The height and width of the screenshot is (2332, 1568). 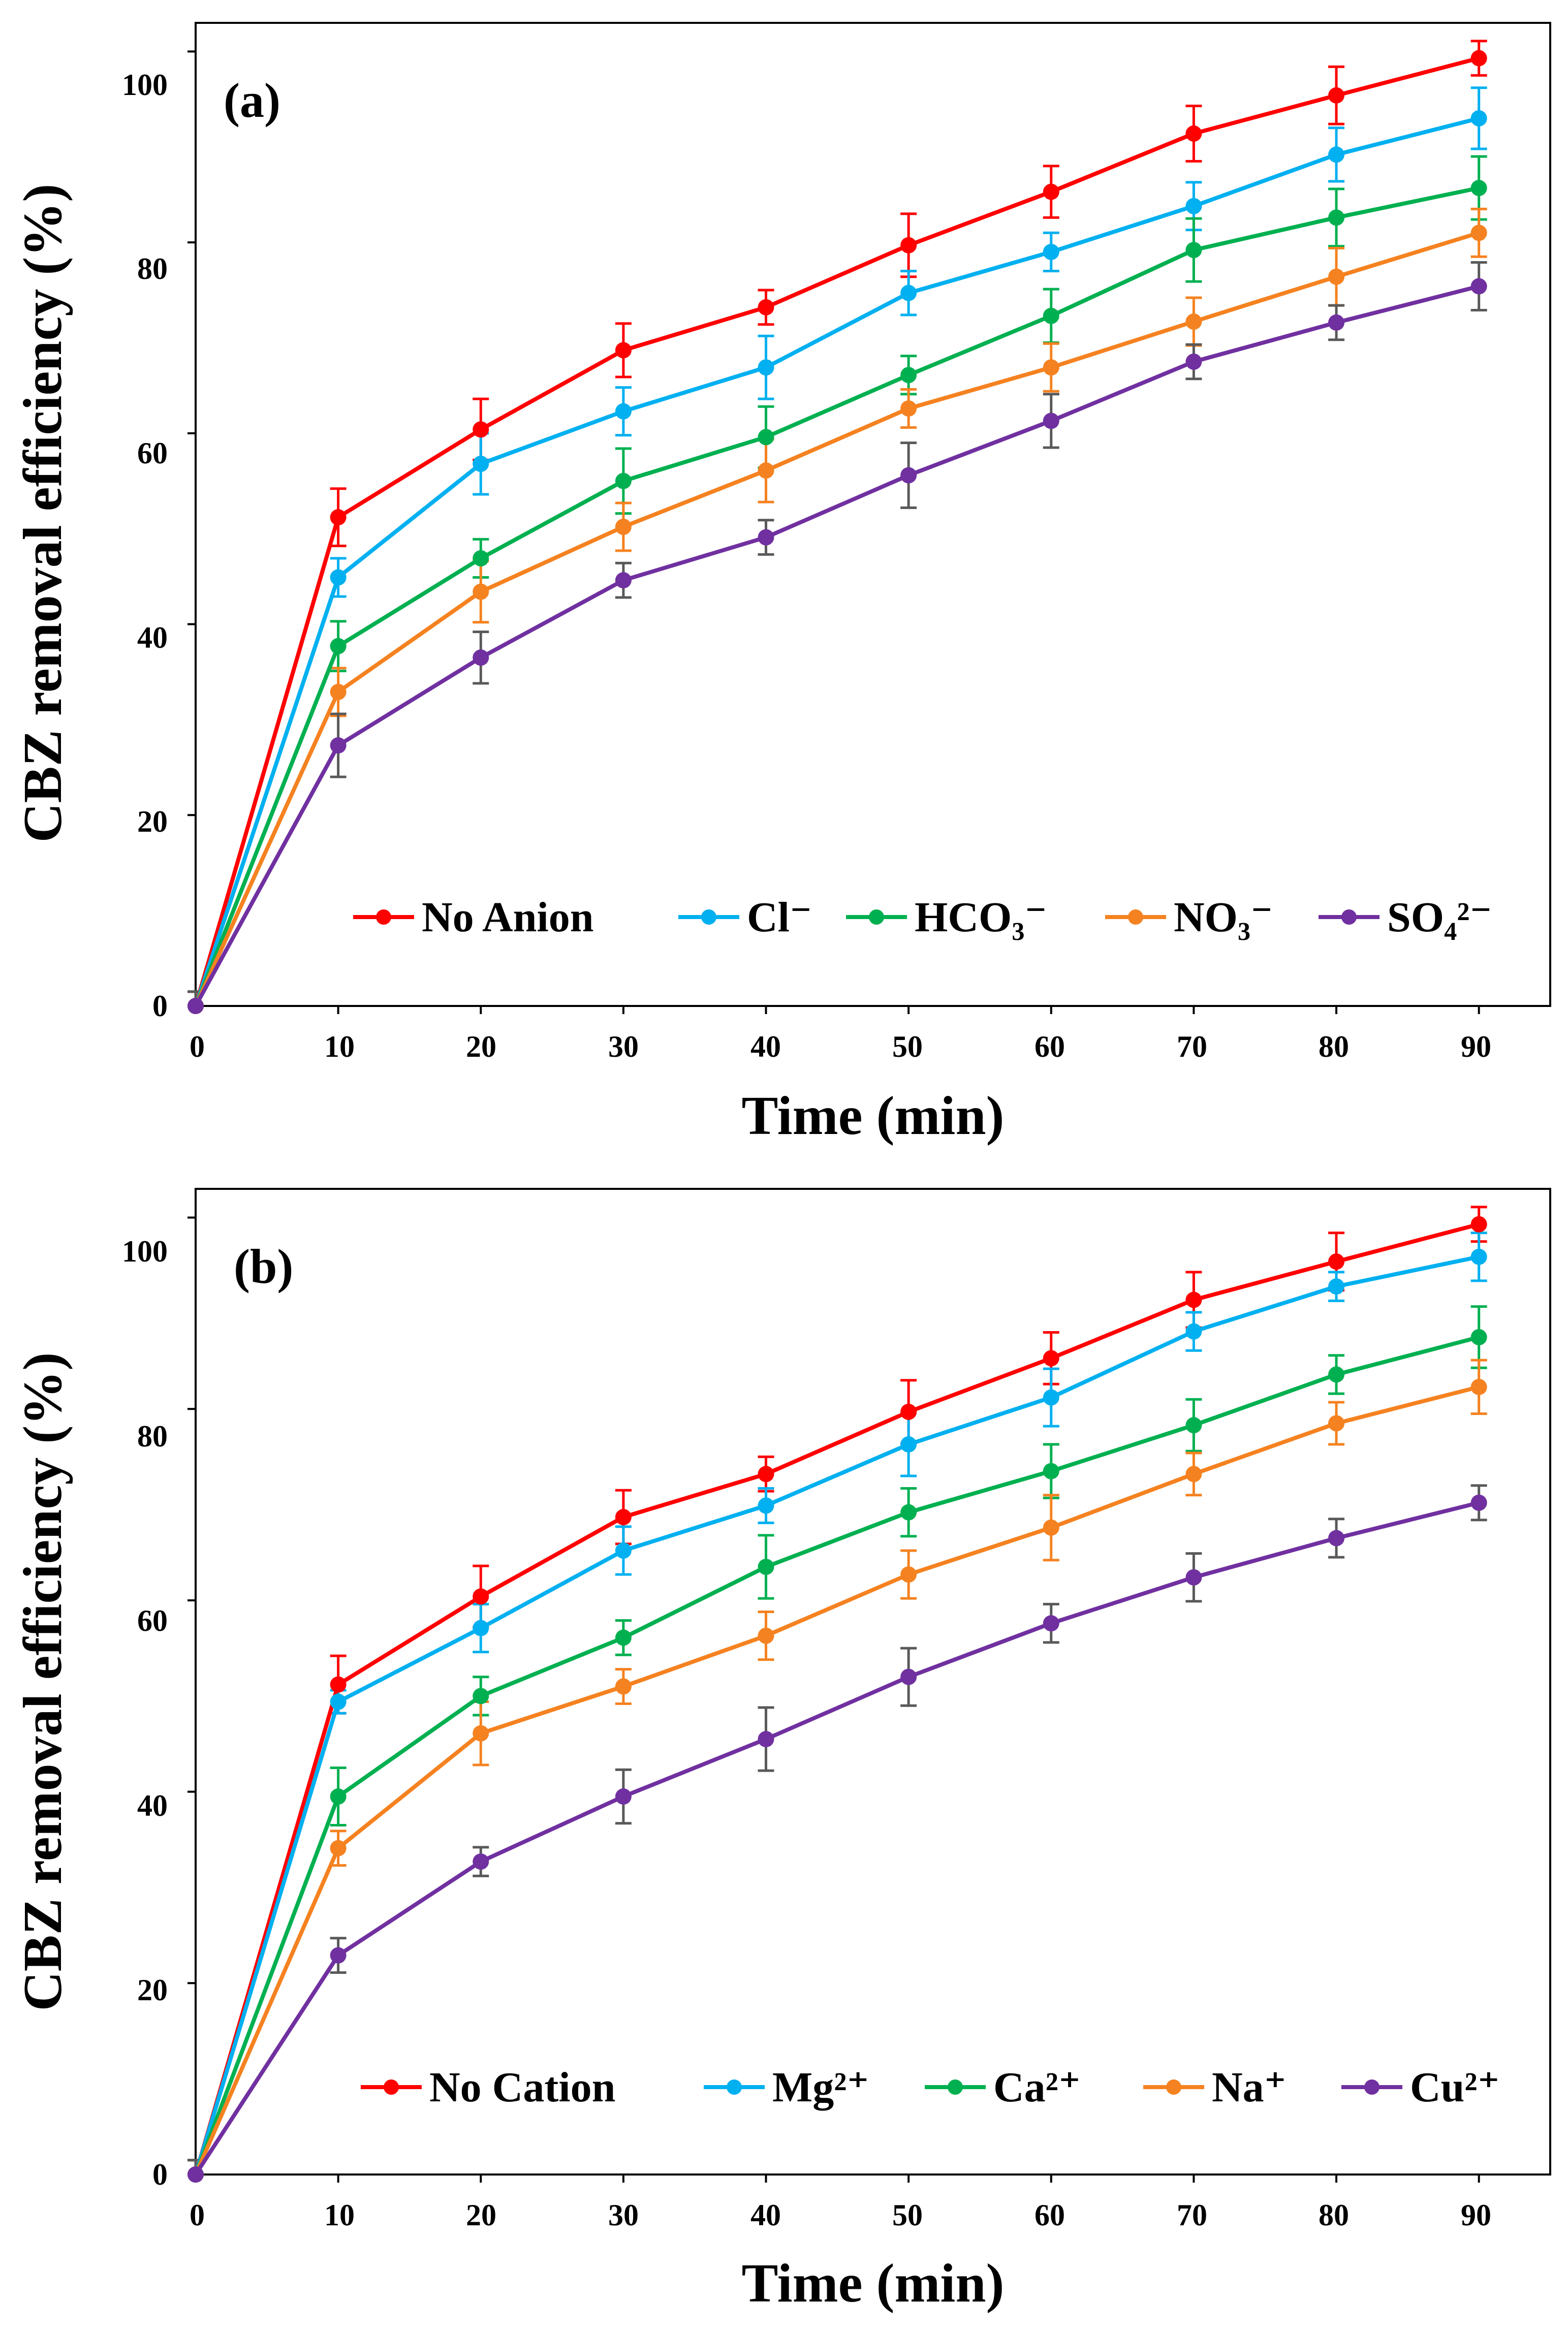 I want to click on x-tick-label: 40, so click(x=765, y=2215).